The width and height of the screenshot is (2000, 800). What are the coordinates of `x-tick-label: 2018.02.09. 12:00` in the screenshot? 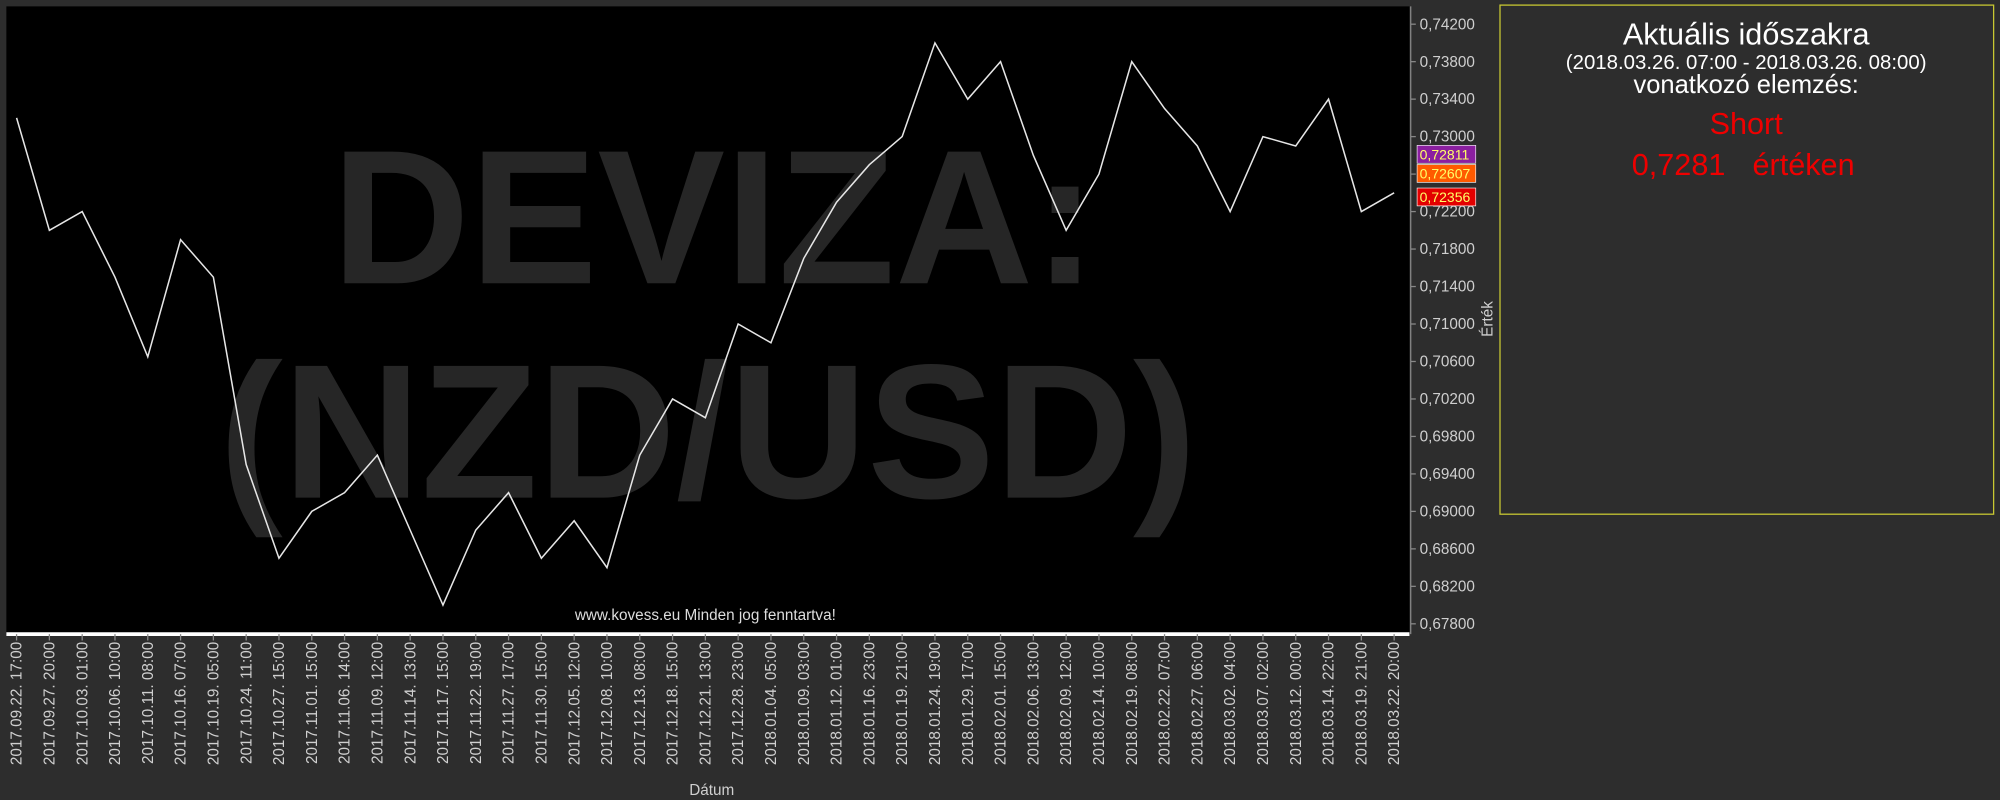 It's located at (1066, 703).